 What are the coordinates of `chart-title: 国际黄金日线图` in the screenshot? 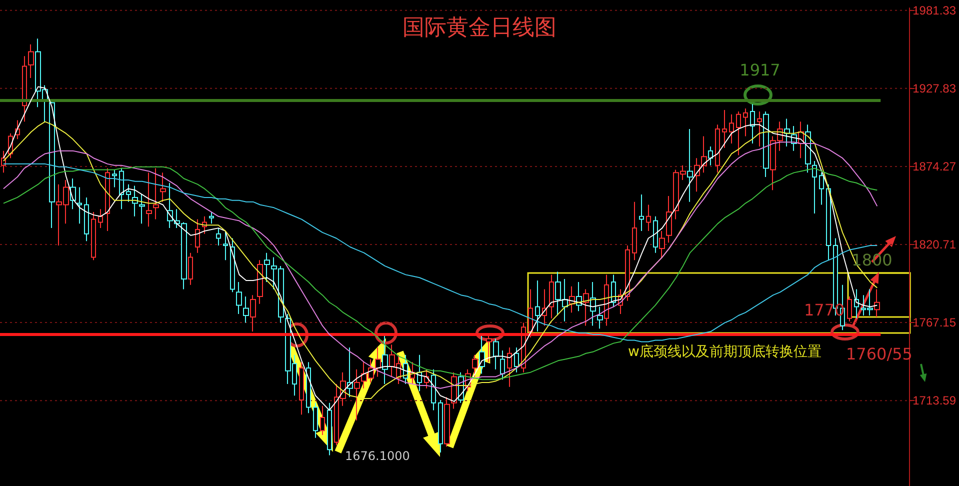 It's located at (479, 28).